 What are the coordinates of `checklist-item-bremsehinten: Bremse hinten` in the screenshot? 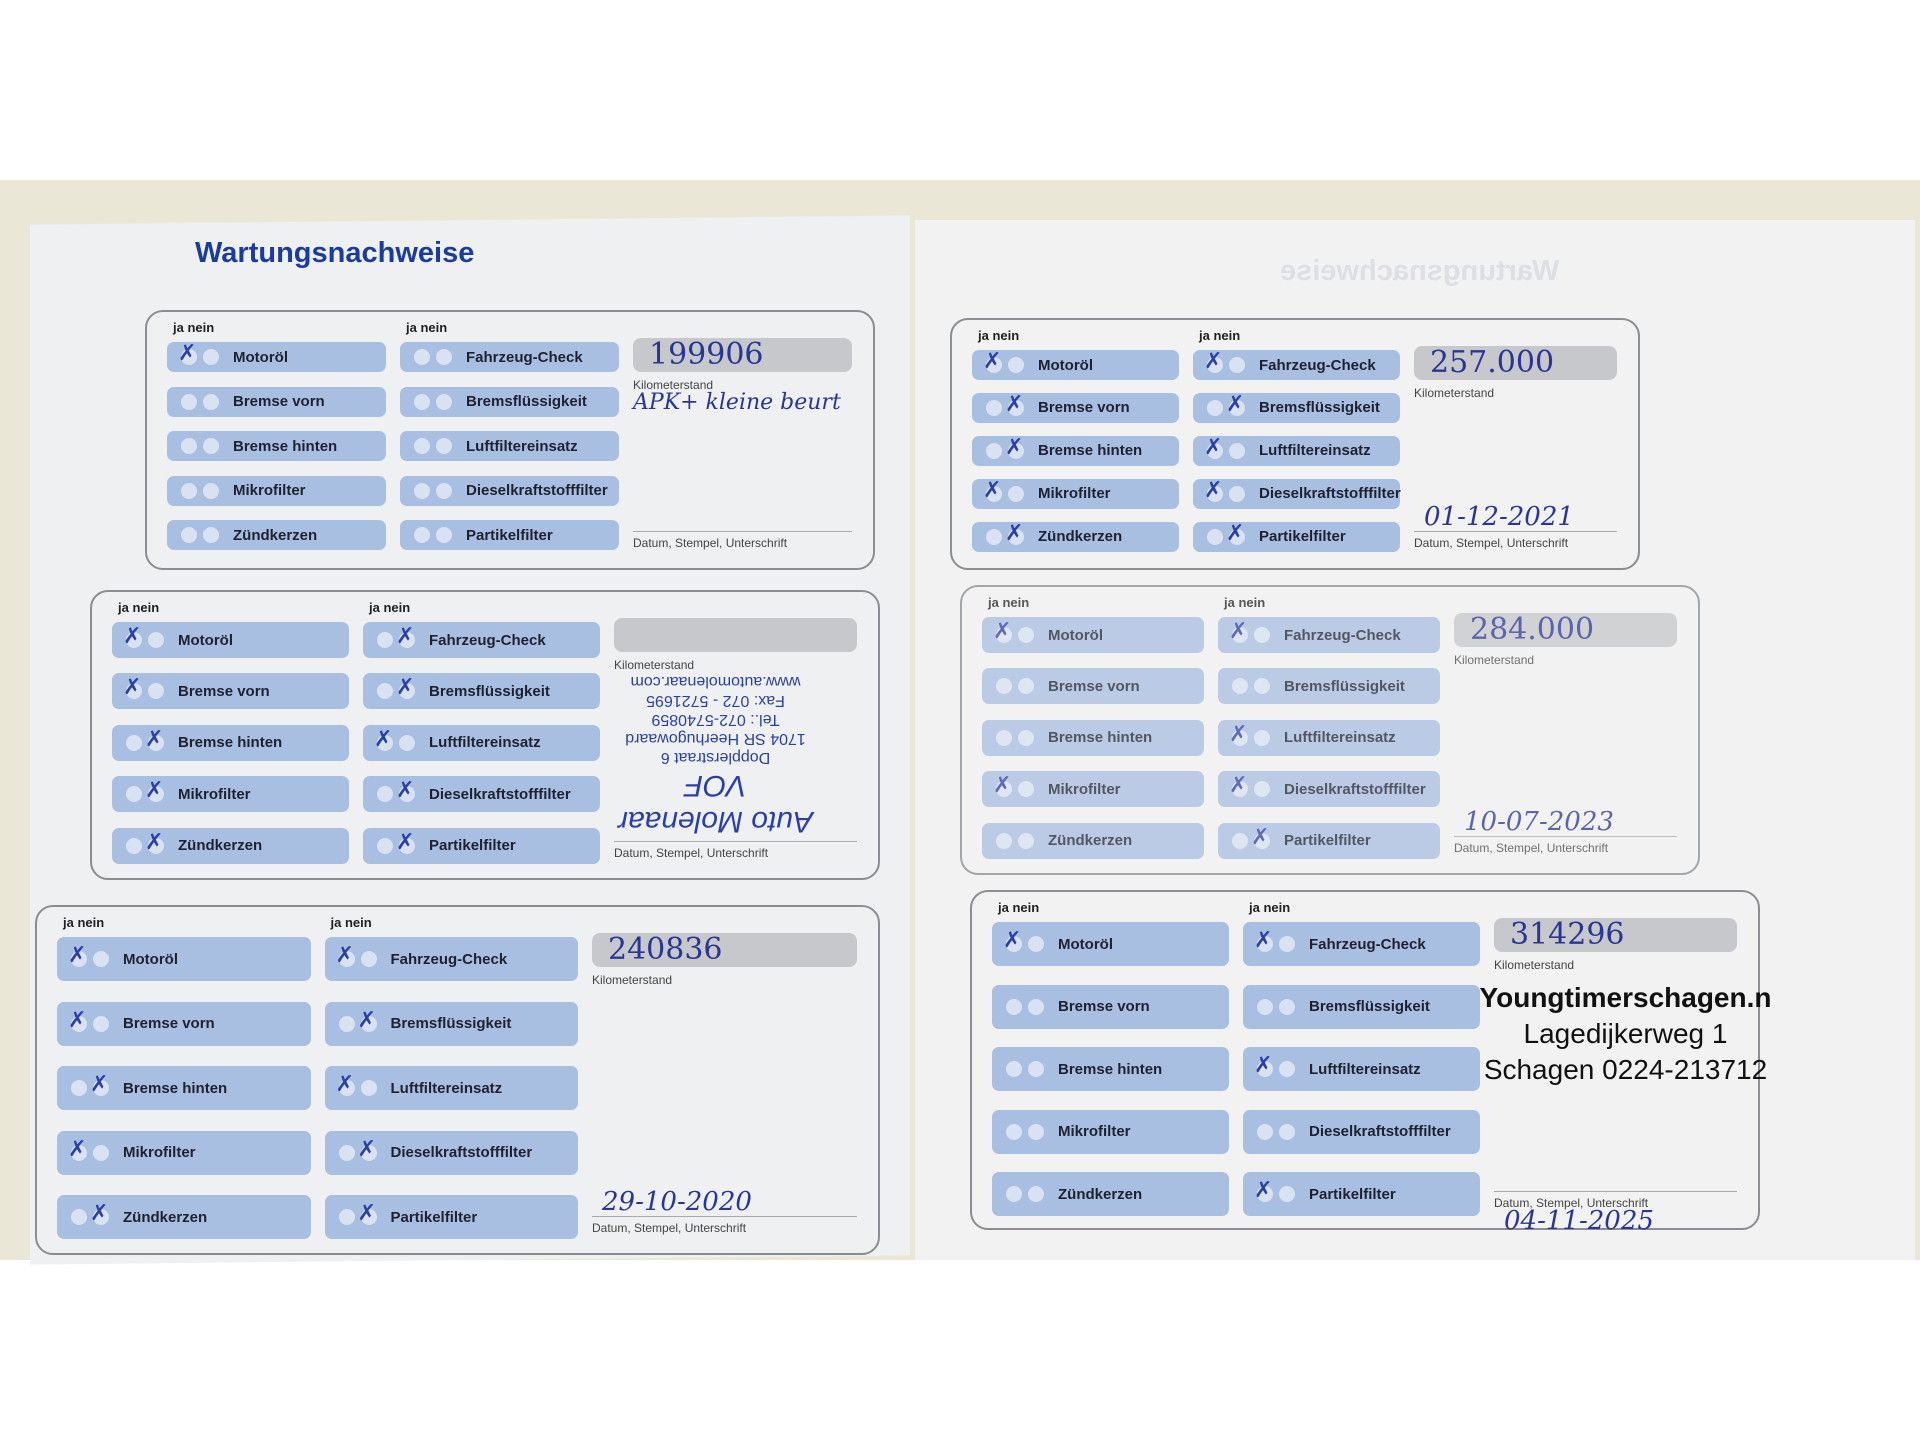 It's located at (1093, 737).